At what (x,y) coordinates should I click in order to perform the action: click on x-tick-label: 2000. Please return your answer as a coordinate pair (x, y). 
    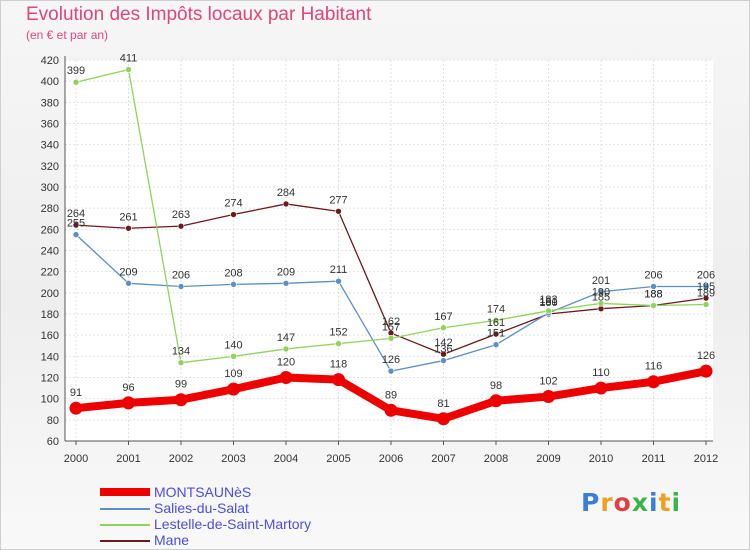
    Looking at the image, I should click on (76, 459).